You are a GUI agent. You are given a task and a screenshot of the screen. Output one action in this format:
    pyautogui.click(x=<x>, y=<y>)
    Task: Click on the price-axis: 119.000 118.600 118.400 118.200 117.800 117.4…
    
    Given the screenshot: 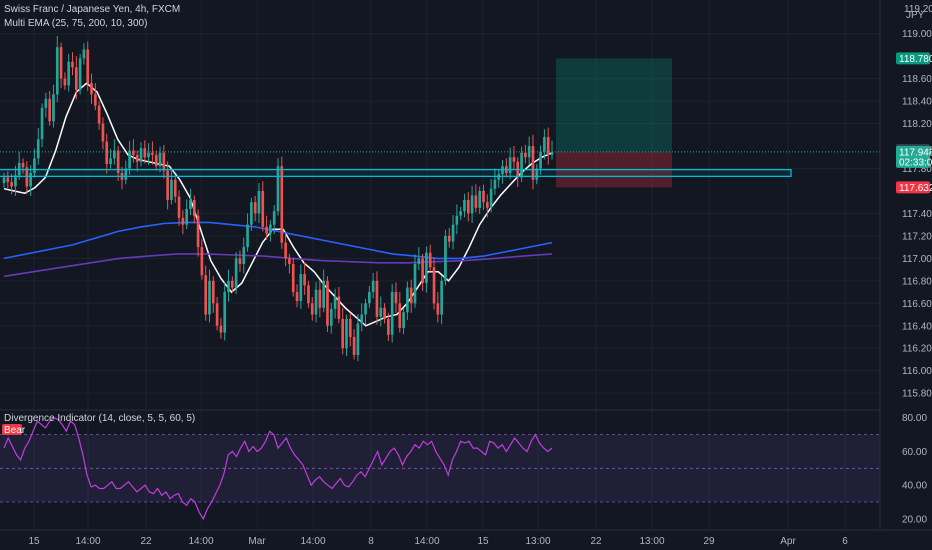 What is the action you would take?
    pyautogui.click(x=917, y=214)
    